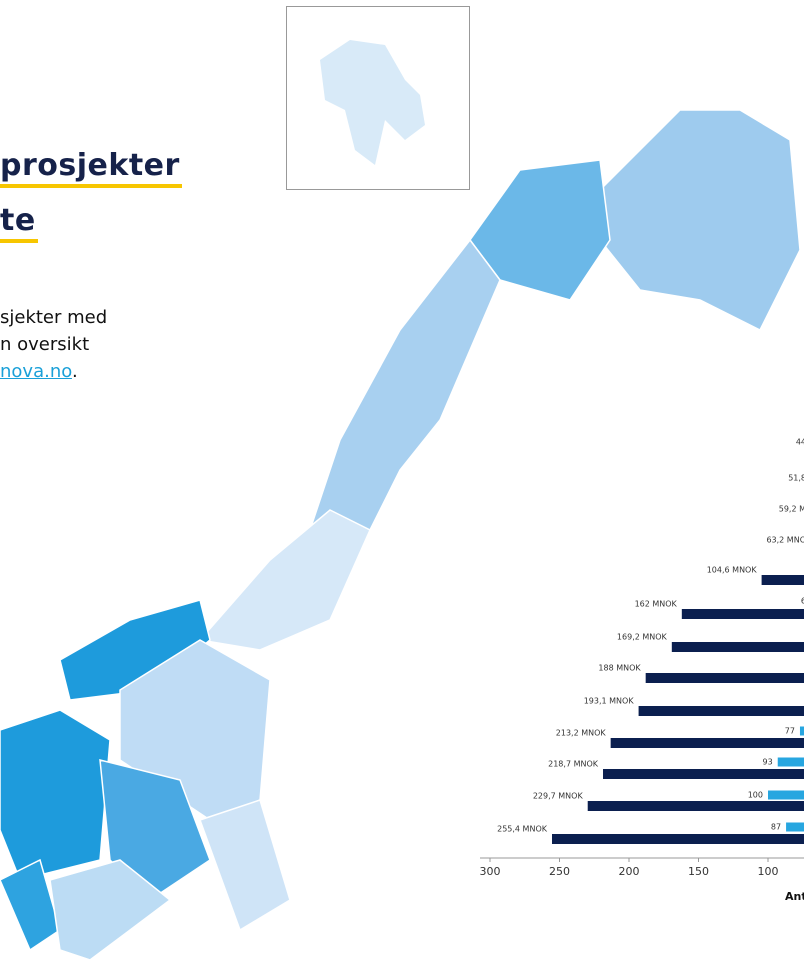 This screenshot has width=804, height=963. What do you see at coordinates (791, 509) in the screenshot?
I see `value-label: 59,2 M` at bounding box center [791, 509].